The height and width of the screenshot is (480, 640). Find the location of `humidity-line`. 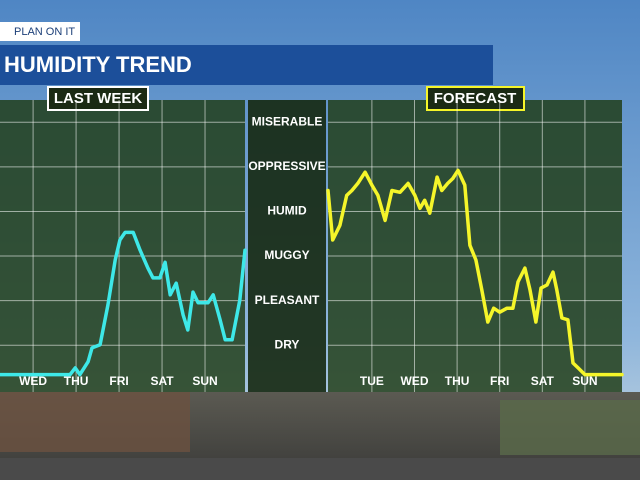

humidity-line is located at coordinates (123, 303).